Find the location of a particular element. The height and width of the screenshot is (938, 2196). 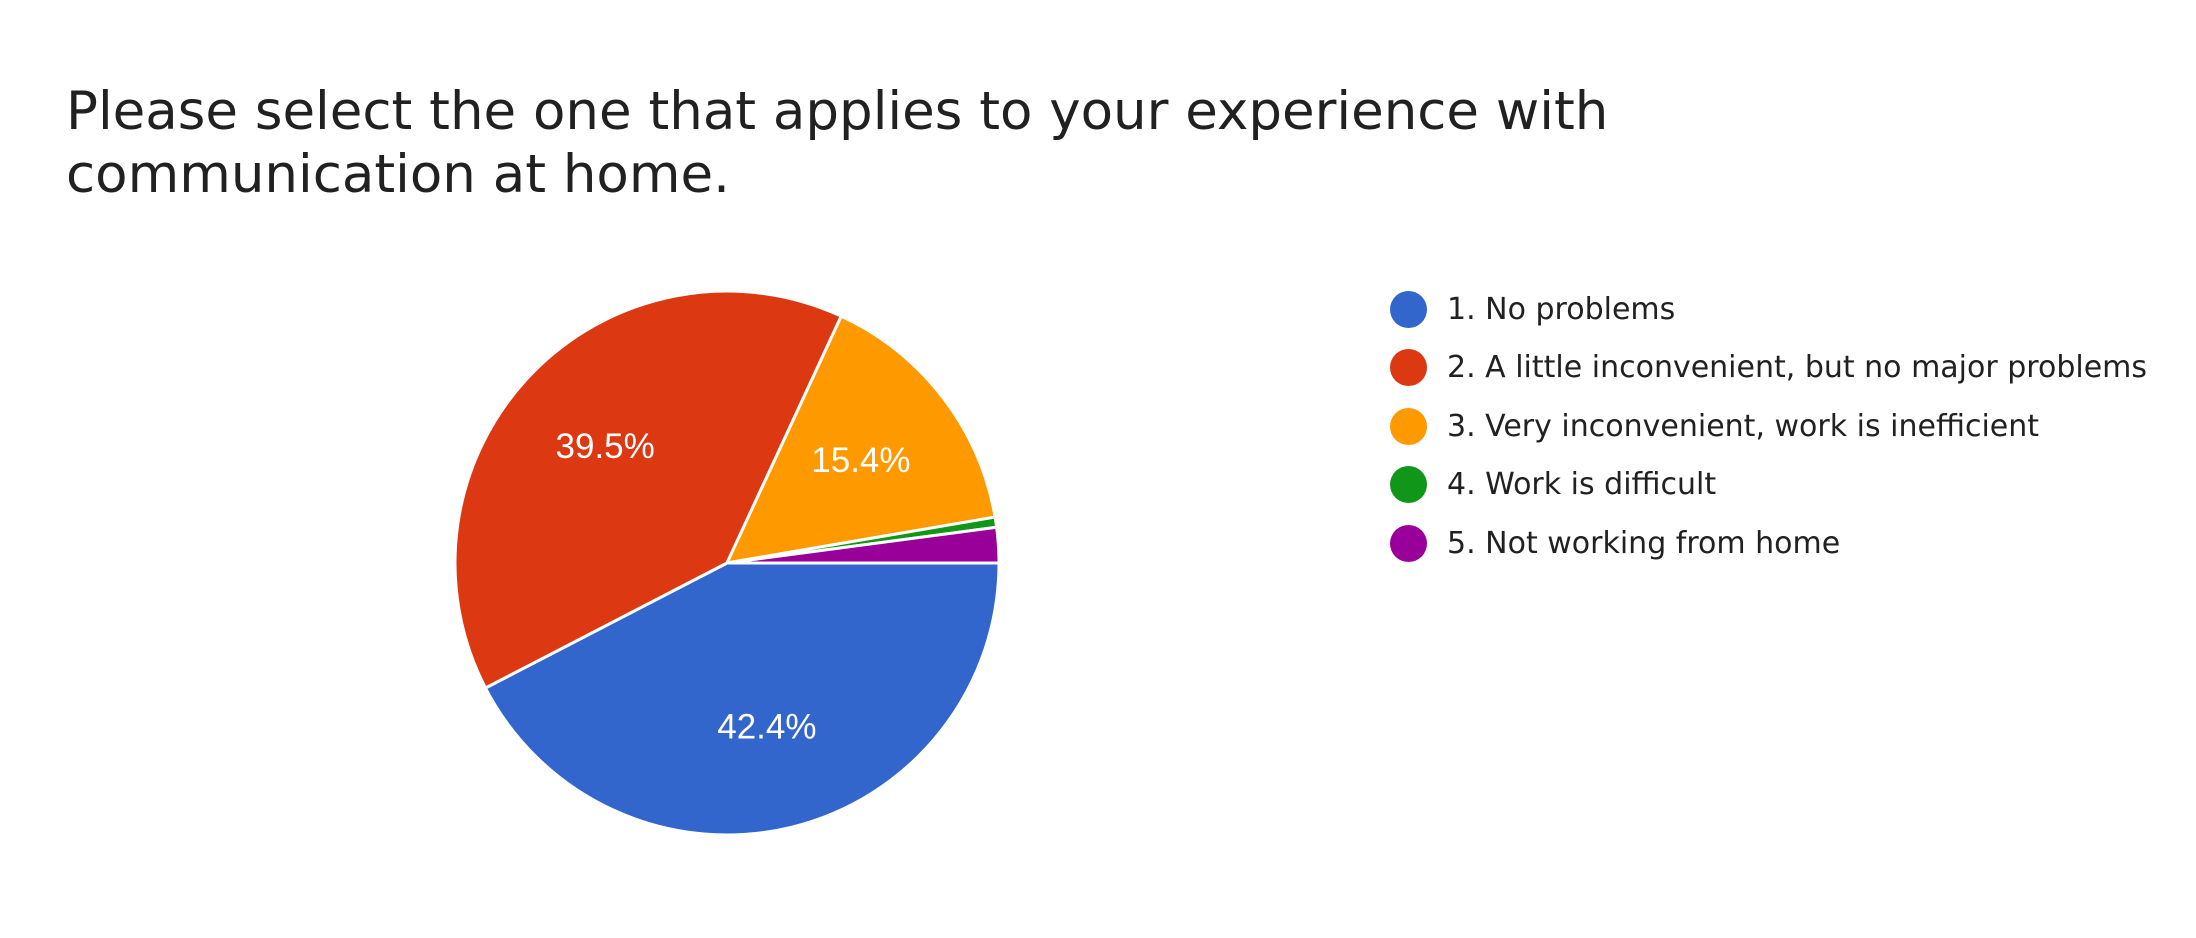

pie-slice-label-1: 42.4% is located at coordinates (766, 726).